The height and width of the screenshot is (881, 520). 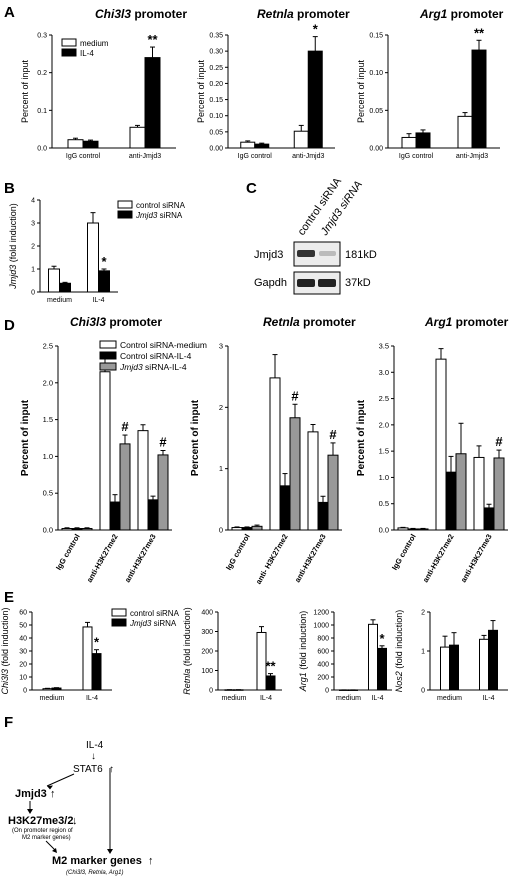 I want to click on flow-arrowhead-h3k27, so click(x=30, y=811).